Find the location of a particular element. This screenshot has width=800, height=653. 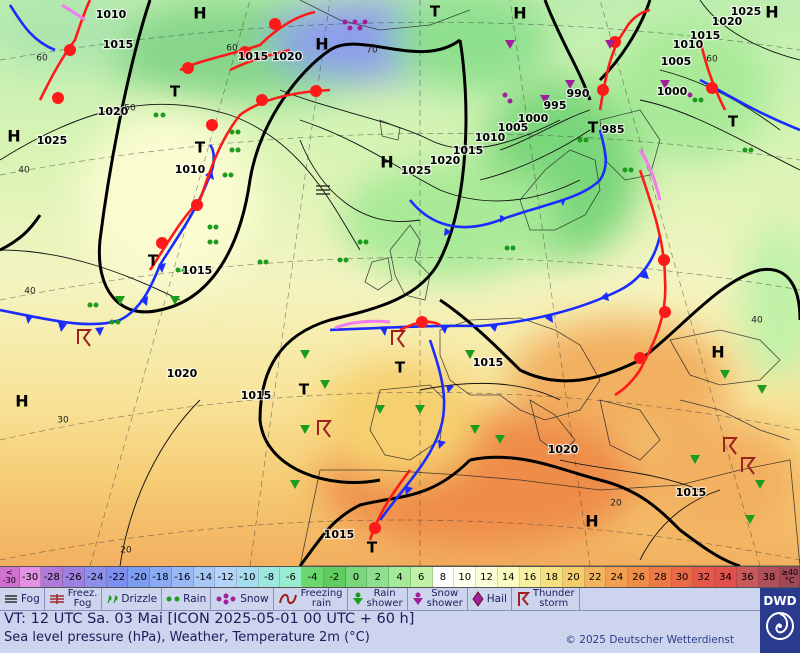

scale-cell: 20 is located at coordinates (574, 577).